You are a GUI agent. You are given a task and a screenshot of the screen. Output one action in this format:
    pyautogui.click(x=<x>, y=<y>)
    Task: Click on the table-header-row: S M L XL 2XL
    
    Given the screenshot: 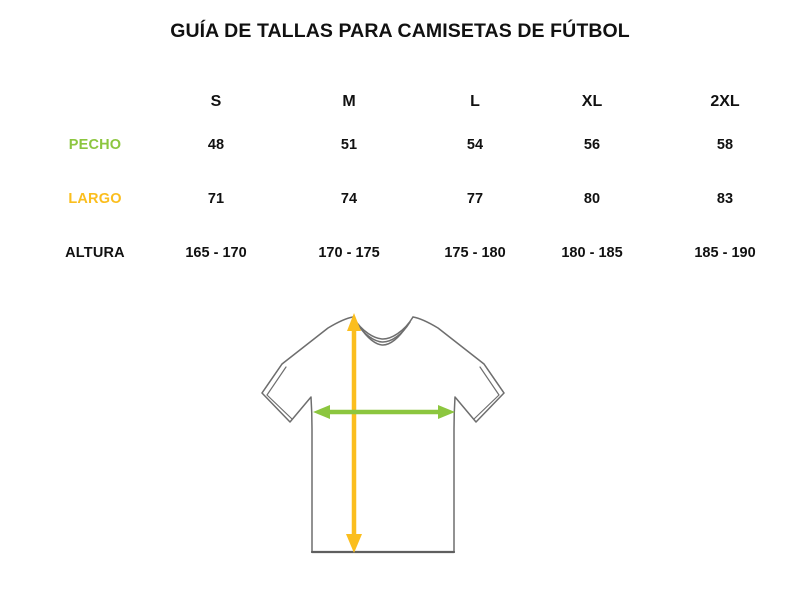 What is the action you would take?
    pyautogui.click(x=400, y=102)
    